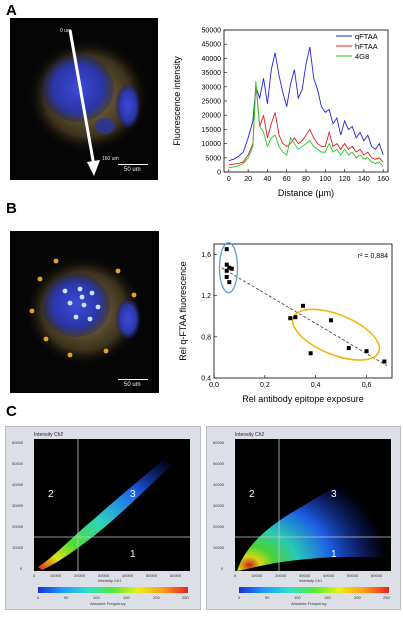 This screenshot has height=620, width=403. I want to click on legend-label: 4G8, so click(362, 56).